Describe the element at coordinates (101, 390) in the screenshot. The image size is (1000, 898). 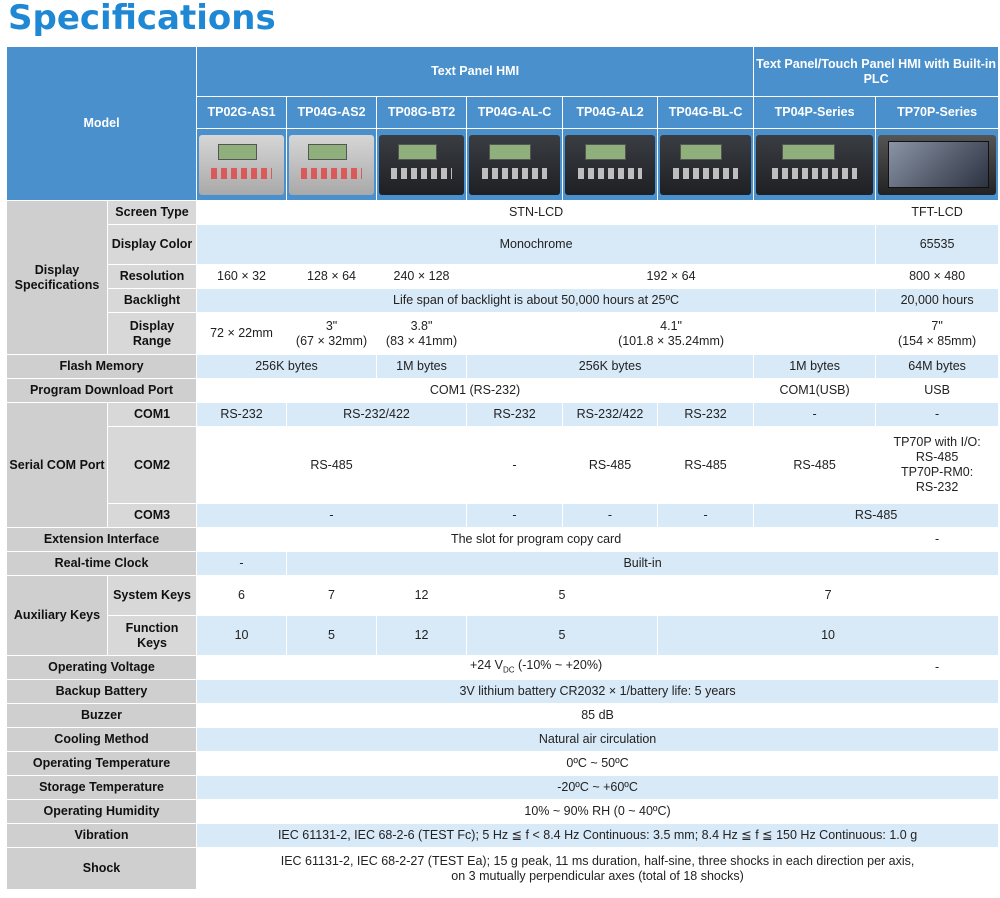
I see `row-label-download-port: Program Download Port` at that location.